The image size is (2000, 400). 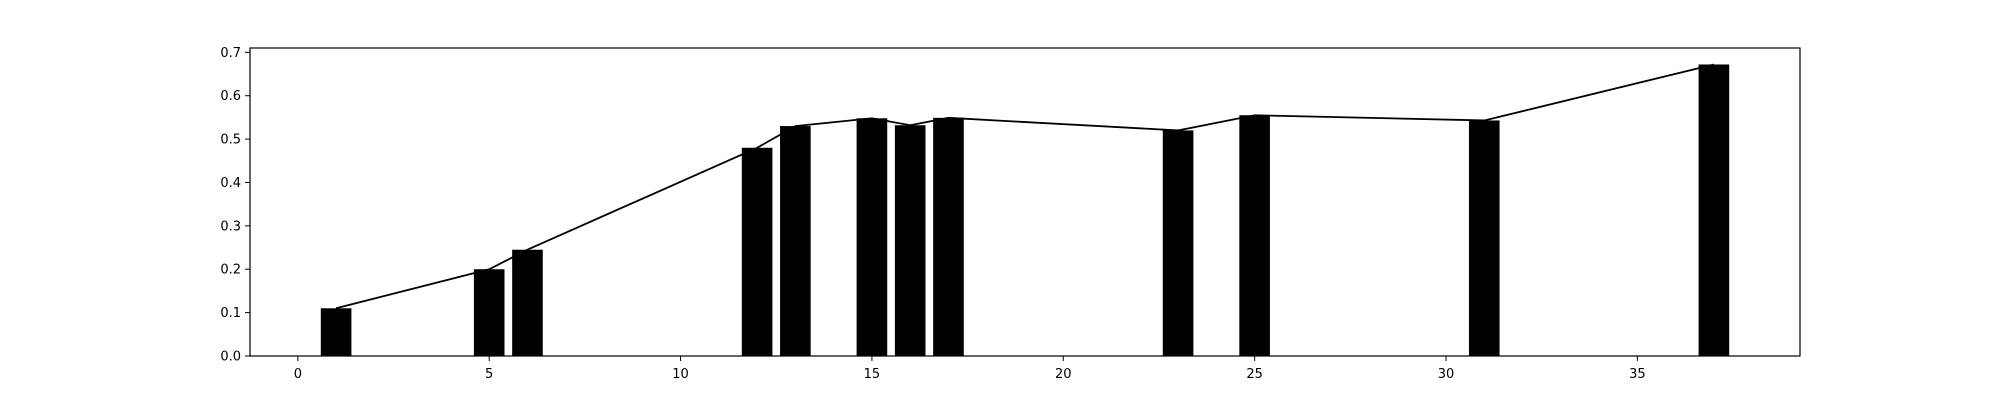 What do you see at coordinates (872, 374) in the screenshot?
I see `x-tick-label: 15` at bounding box center [872, 374].